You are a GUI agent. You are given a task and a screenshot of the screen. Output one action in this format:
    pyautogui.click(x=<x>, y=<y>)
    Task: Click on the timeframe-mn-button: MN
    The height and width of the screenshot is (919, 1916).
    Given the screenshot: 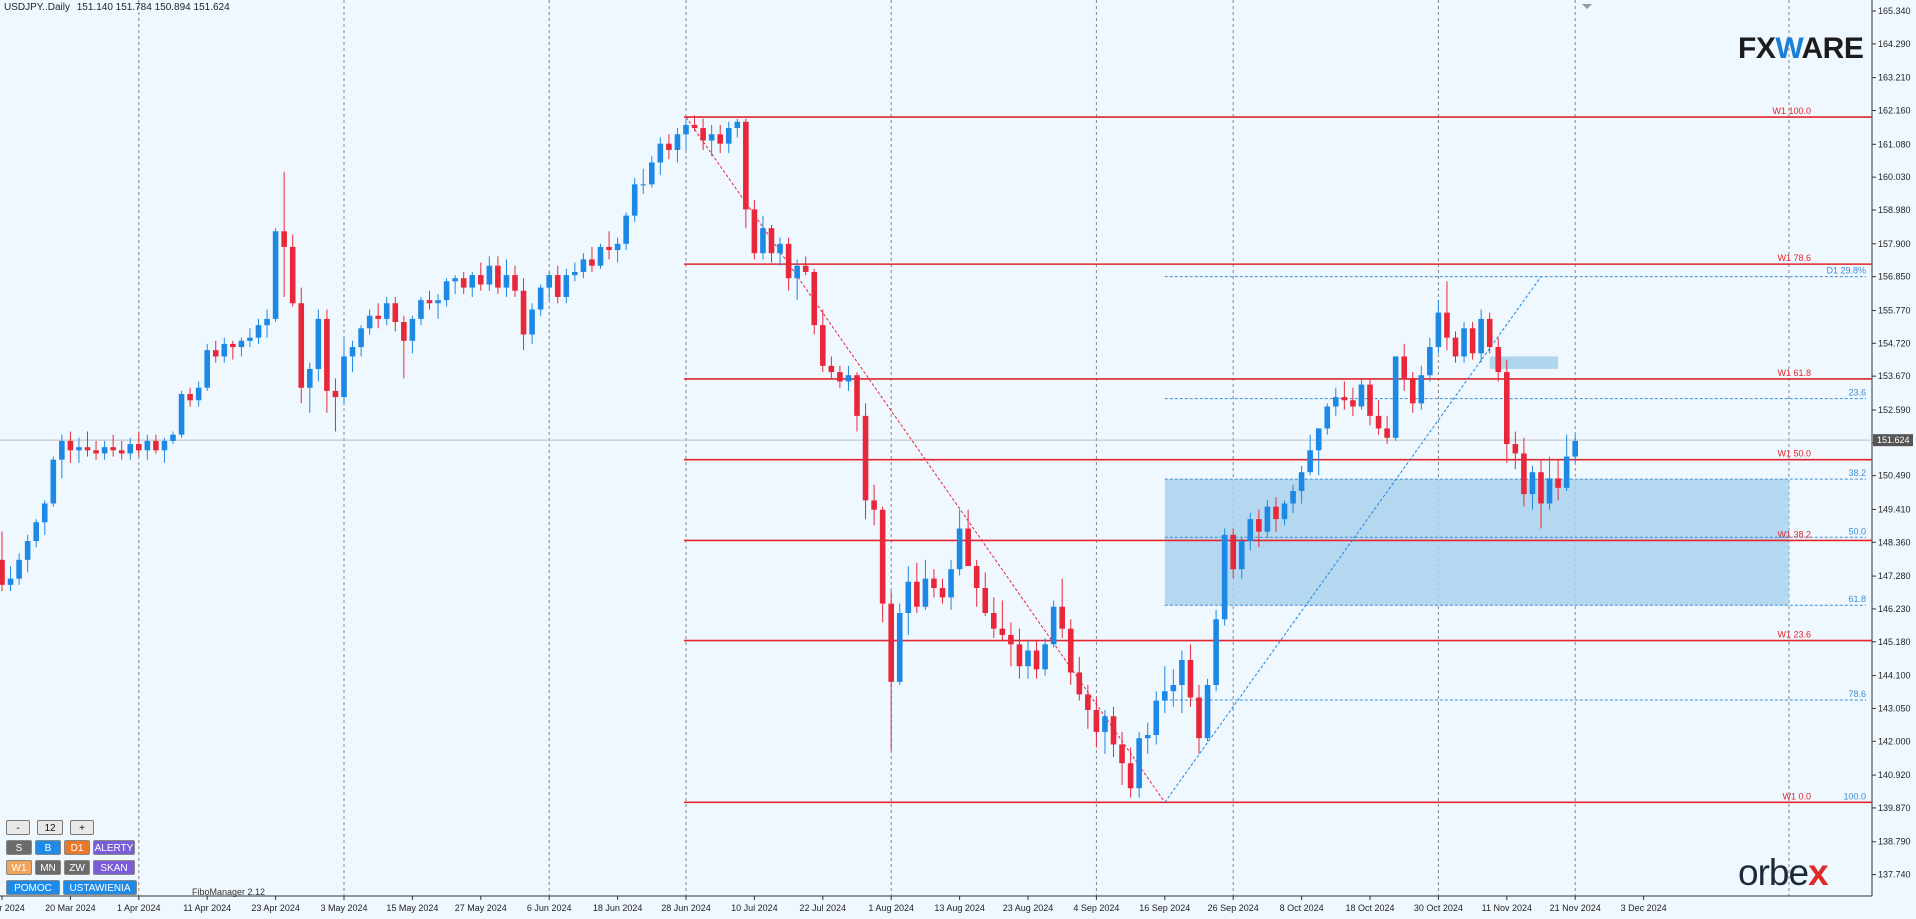 What is the action you would take?
    pyautogui.click(x=48, y=867)
    